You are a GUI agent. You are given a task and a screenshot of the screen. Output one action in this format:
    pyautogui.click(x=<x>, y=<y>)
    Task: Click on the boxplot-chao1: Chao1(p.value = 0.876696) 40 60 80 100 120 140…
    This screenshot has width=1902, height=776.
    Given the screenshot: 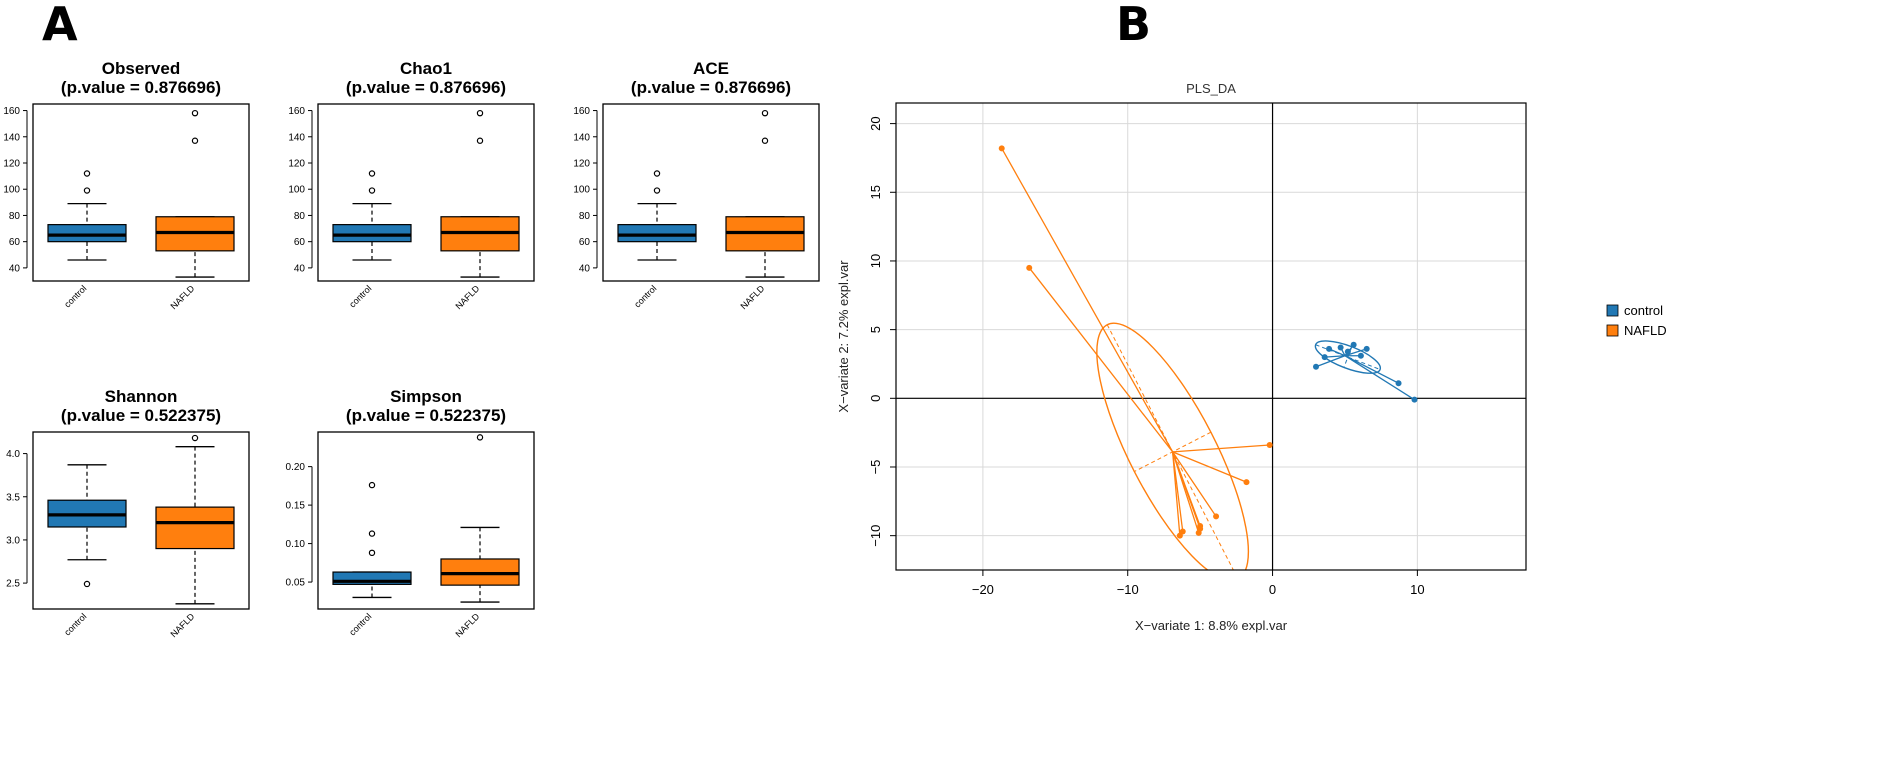 What is the action you would take?
    pyautogui.click(x=411, y=185)
    